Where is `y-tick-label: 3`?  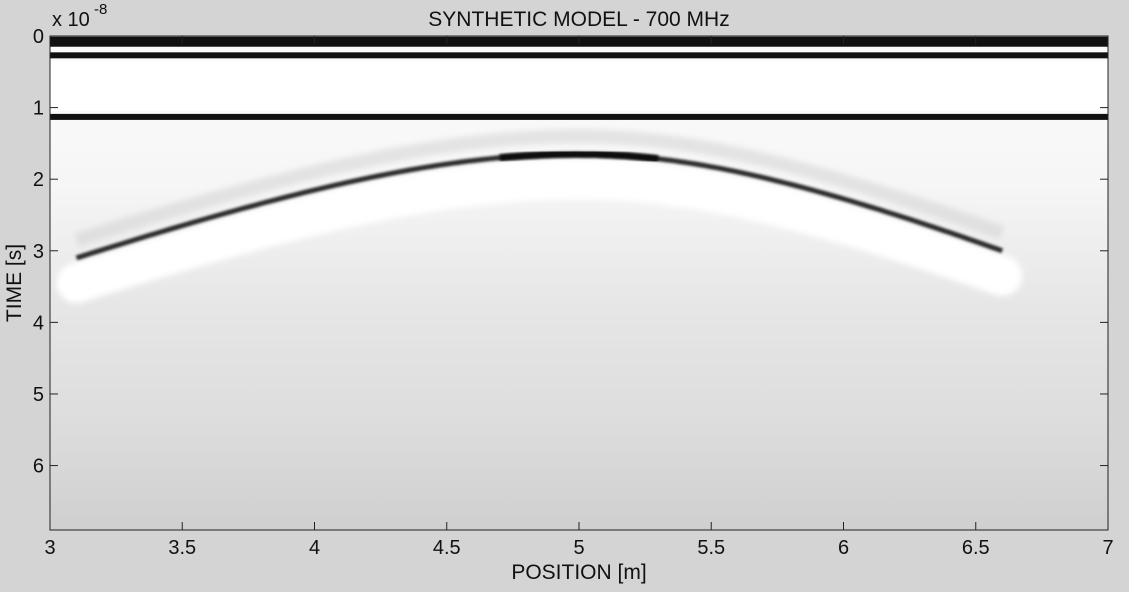 y-tick-label: 3 is located at coordinates (38, 252).